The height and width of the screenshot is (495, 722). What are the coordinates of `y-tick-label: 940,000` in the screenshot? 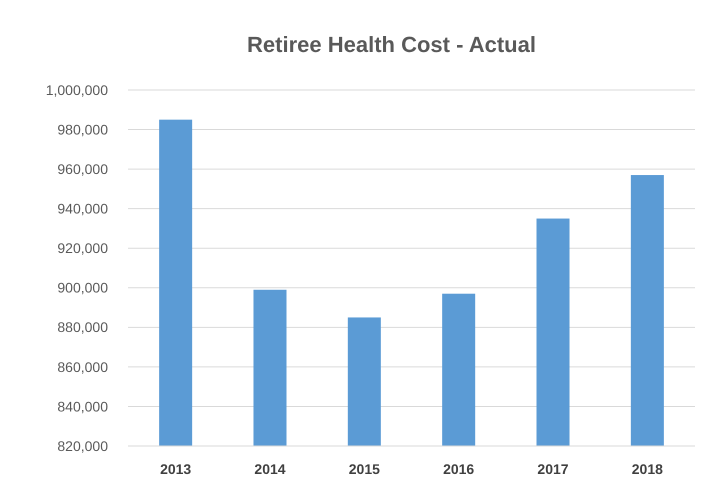 It's located at (82, 208).